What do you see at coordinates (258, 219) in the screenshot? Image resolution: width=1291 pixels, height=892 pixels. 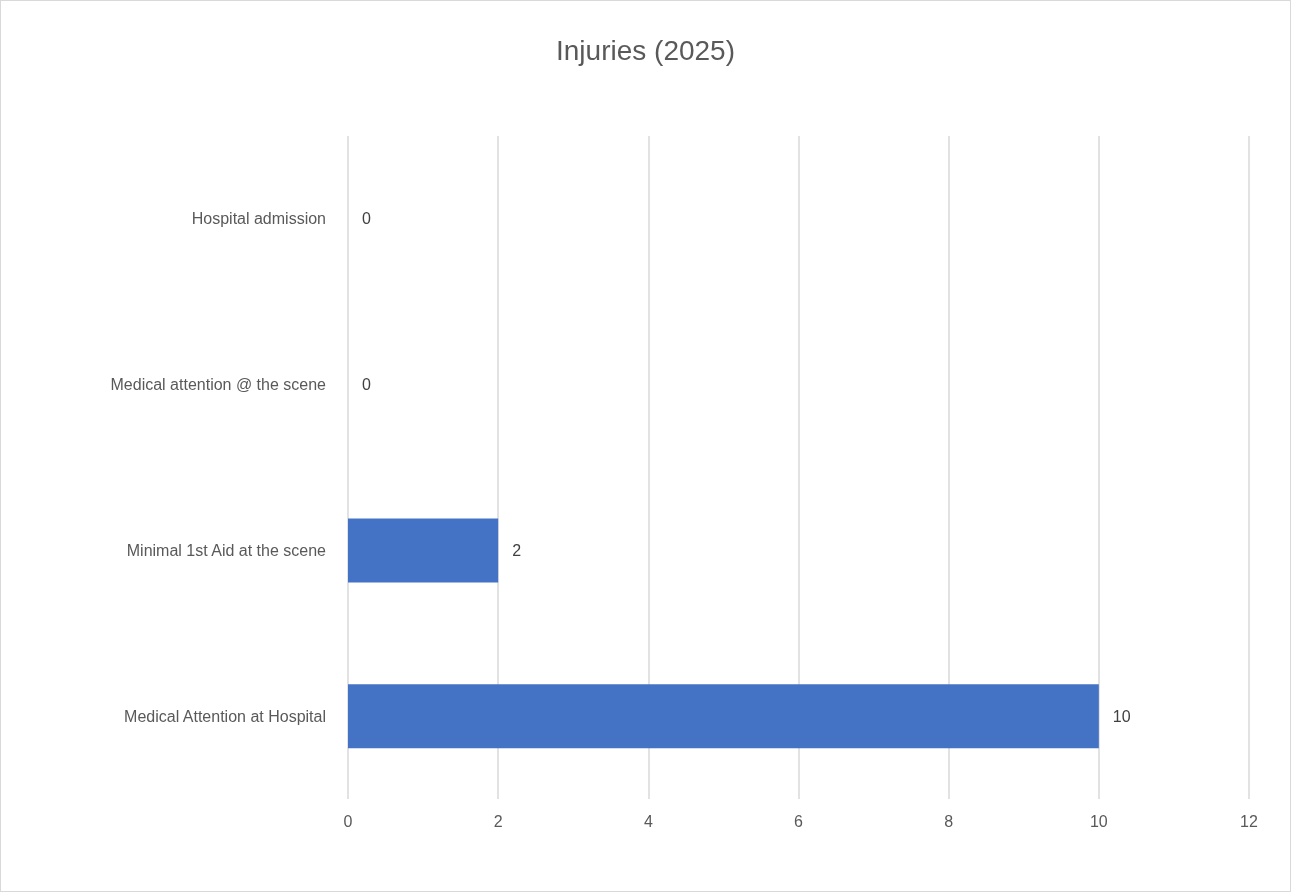 I see `y-tick-label: Hospital admission` at bounding box center [258, 219].